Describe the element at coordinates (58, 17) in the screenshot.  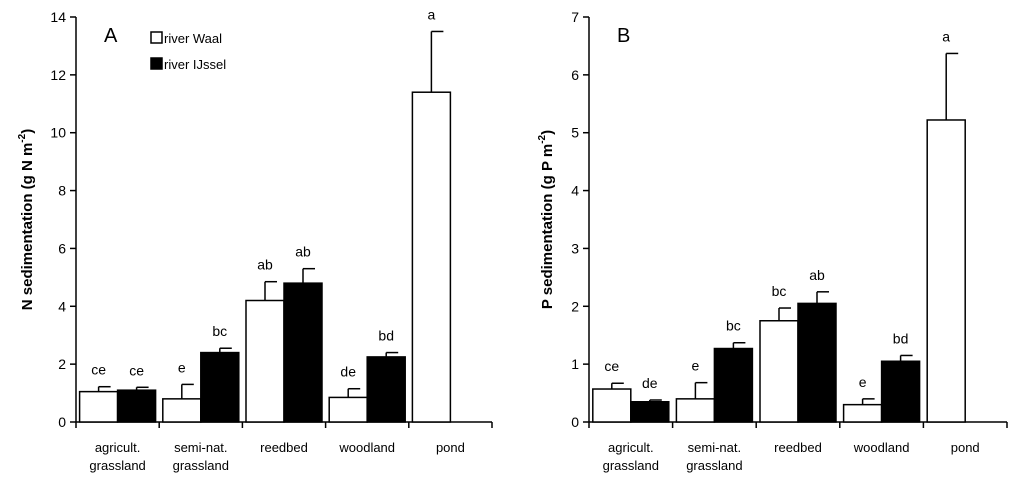
I see `y-tick-label: 14` at that location.